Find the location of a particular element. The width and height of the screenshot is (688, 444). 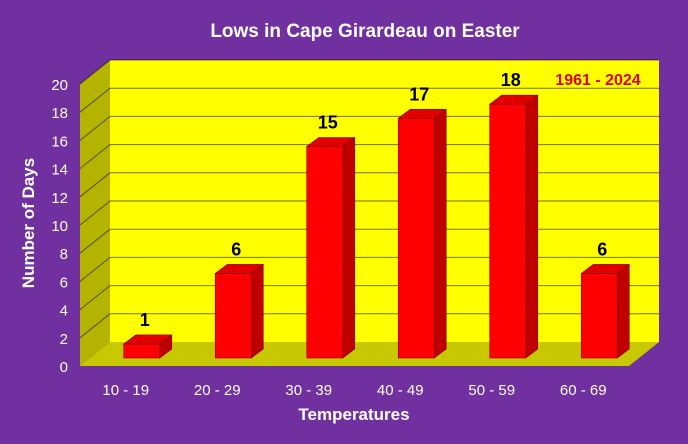

y-tick-label: 10 is located at coordinates (59, 226).